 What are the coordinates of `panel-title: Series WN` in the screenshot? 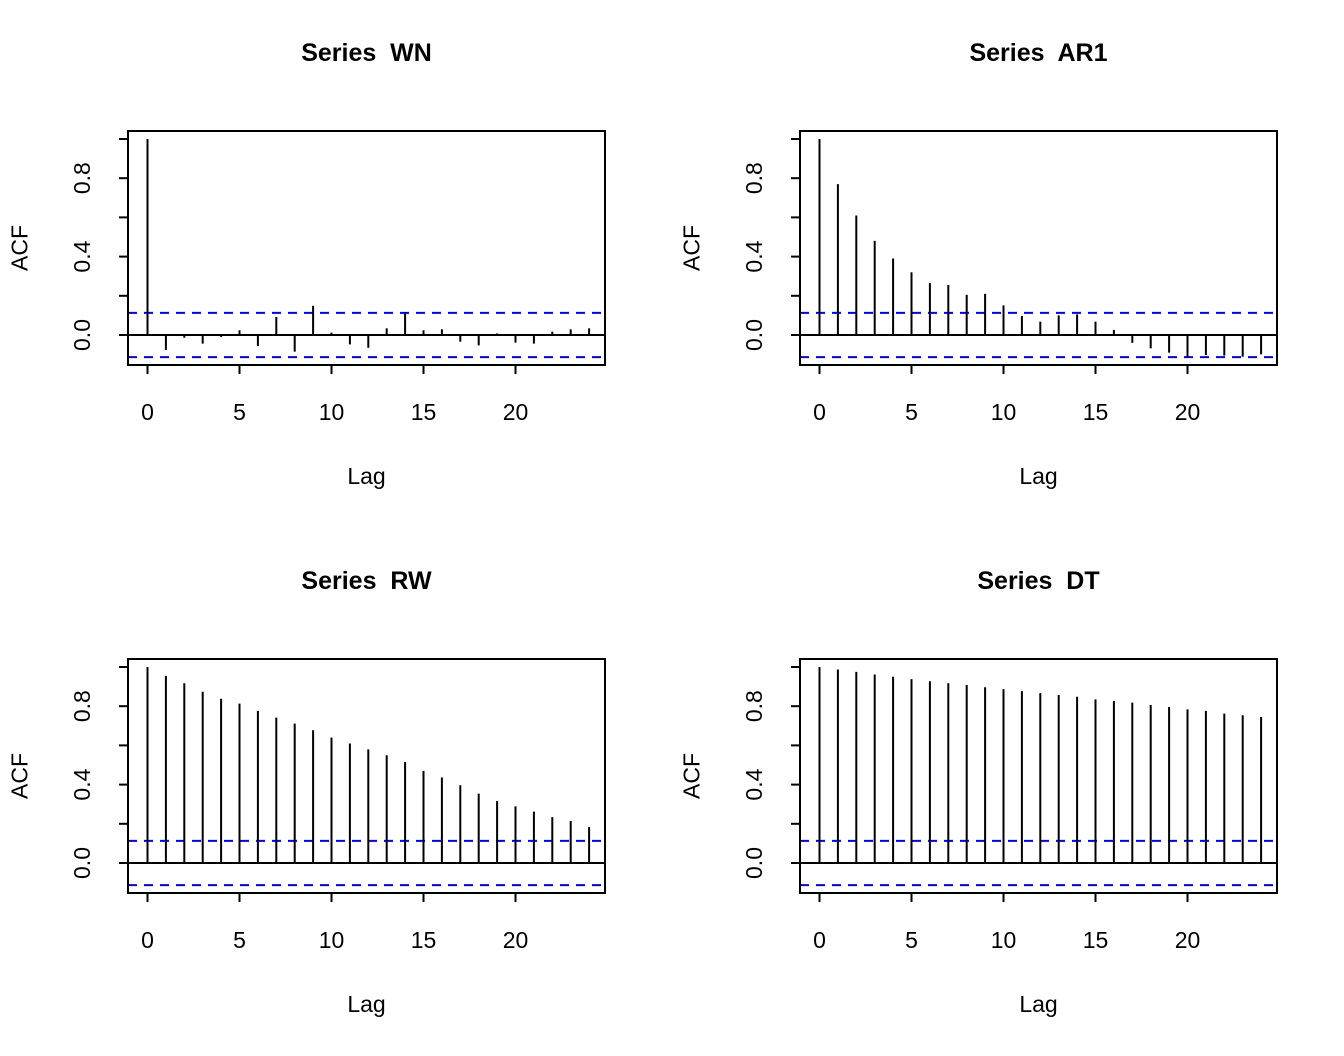 It's located at (366, 53).